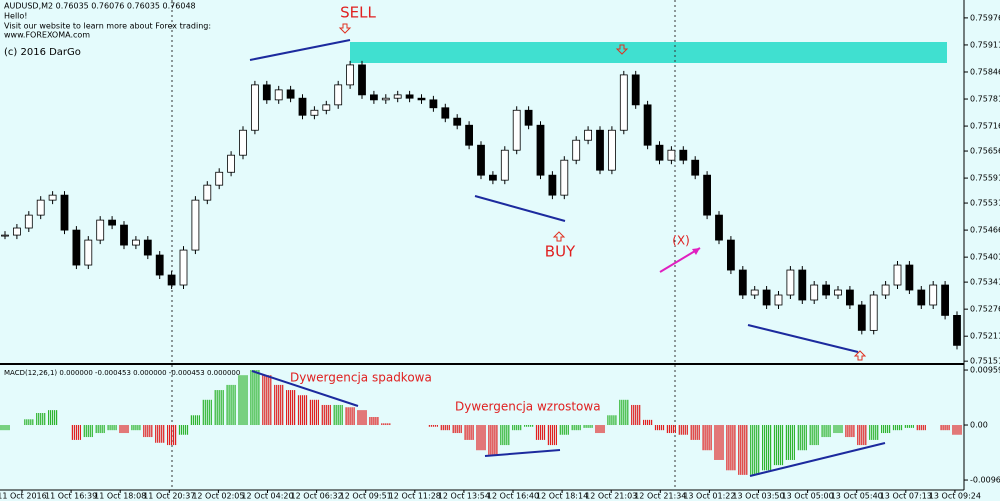  What do you see at coordinates (985, 282) in the screenshot?
I see `y-tick-label: 0.75341` at bounding box center [985, 282].